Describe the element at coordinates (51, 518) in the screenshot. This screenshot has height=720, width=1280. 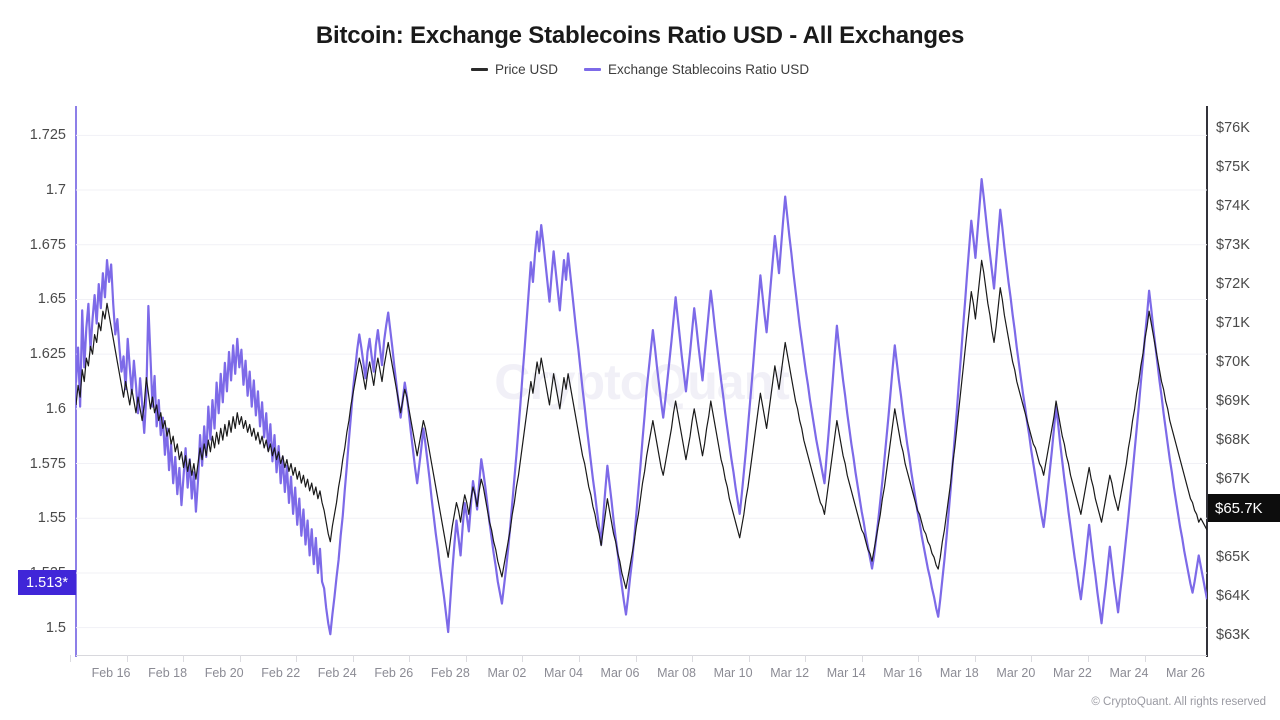
I see `y-axis-left-tick-label: 1.55` at that location.